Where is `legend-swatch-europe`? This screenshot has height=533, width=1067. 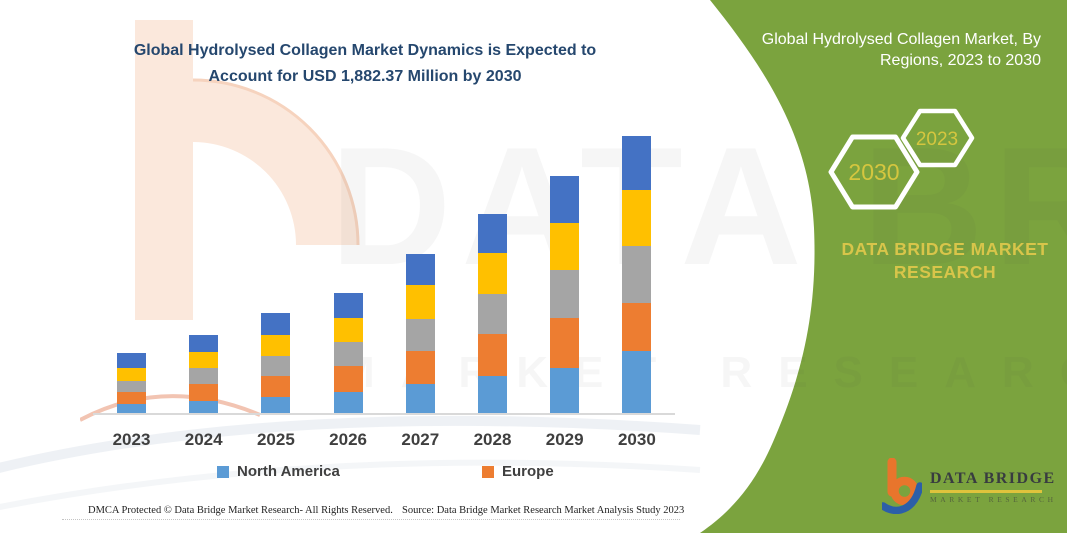 legend-swatch-europe is located at coordinates (488, 471).